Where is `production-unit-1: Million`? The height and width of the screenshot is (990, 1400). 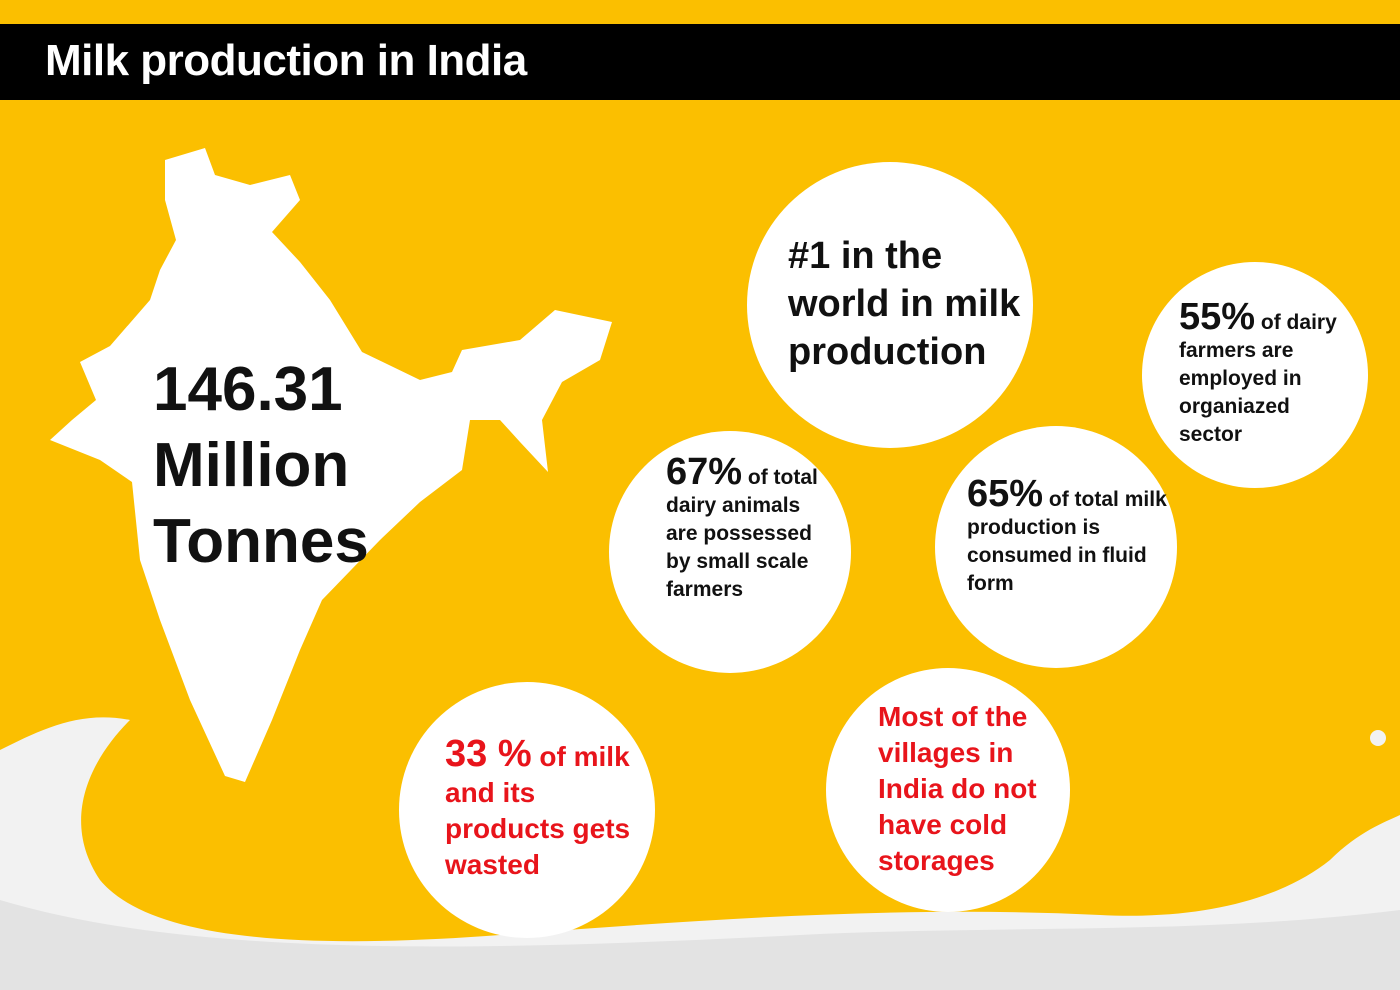
production-unit-1: Million is located at coordinates (251, 465).